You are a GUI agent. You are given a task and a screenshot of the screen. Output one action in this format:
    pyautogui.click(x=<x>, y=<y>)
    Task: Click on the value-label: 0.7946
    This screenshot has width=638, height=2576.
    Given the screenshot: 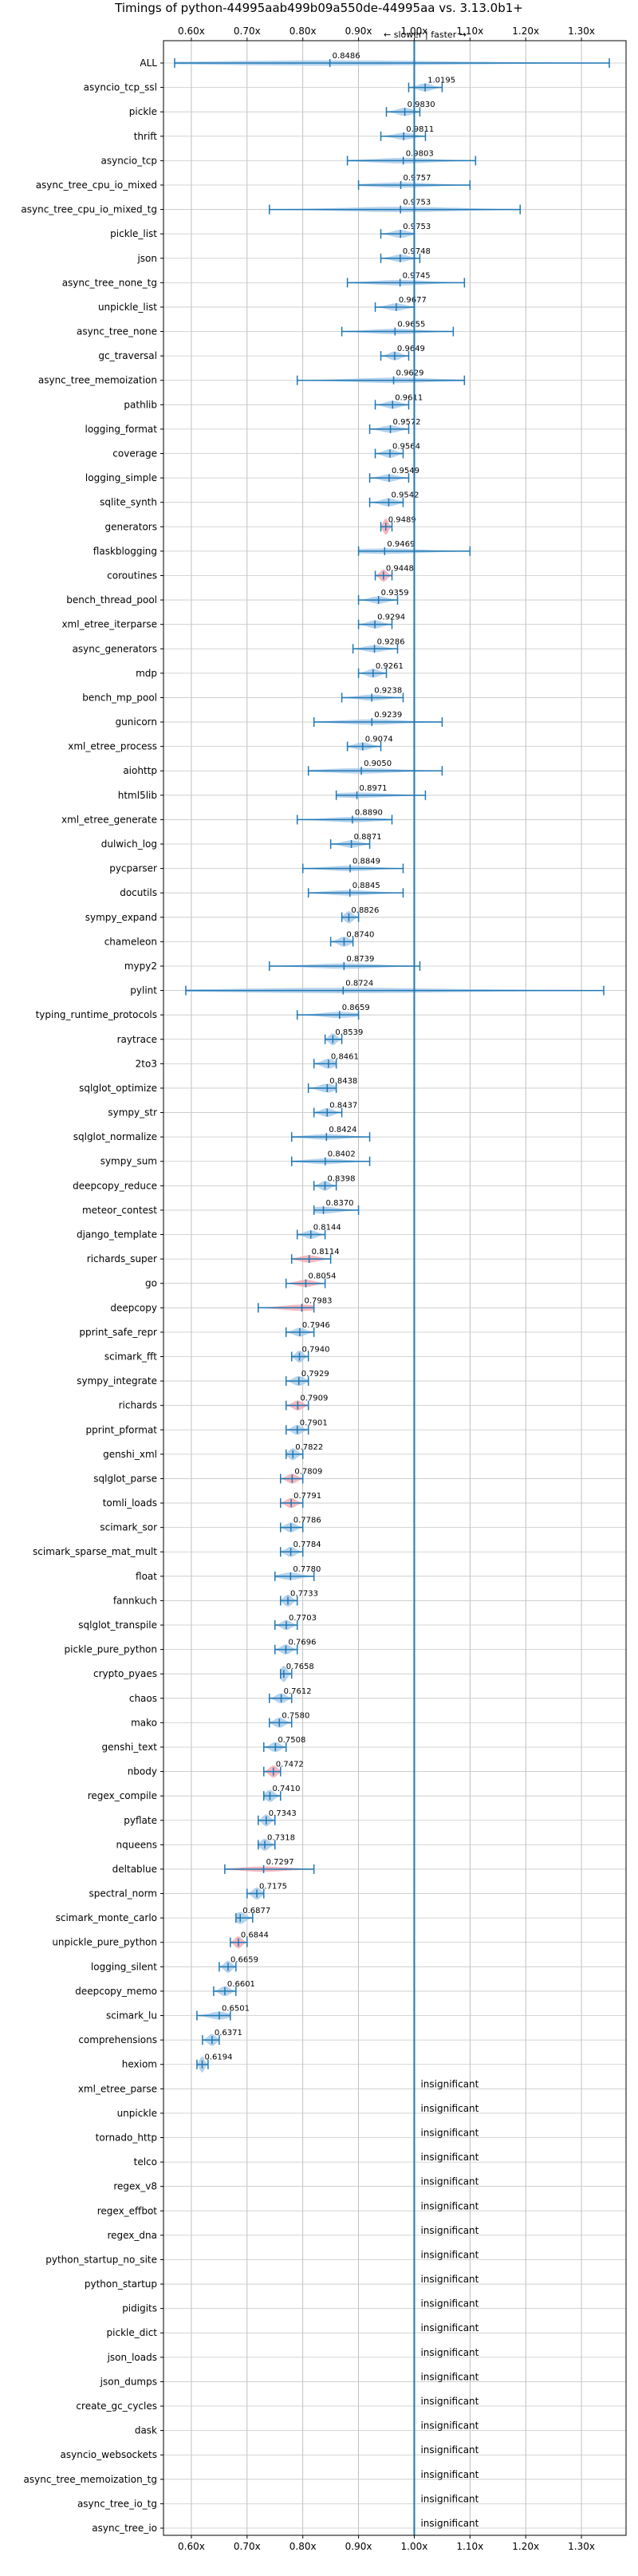 What is the action you would take?
    pyautogui.click(x=316, y=1325)
    